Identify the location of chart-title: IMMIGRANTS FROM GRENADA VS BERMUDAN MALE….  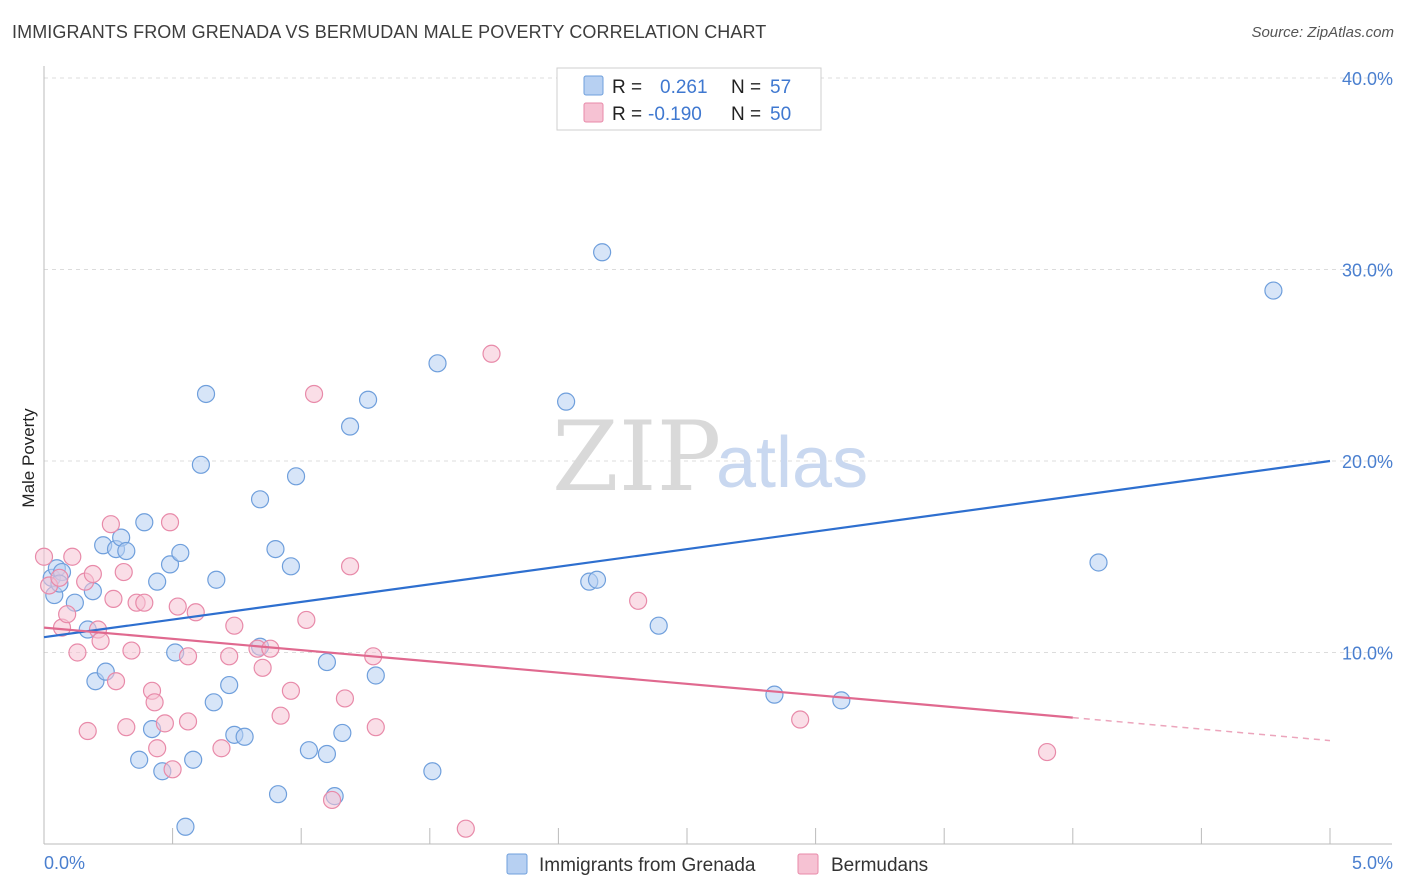
(389, 32).